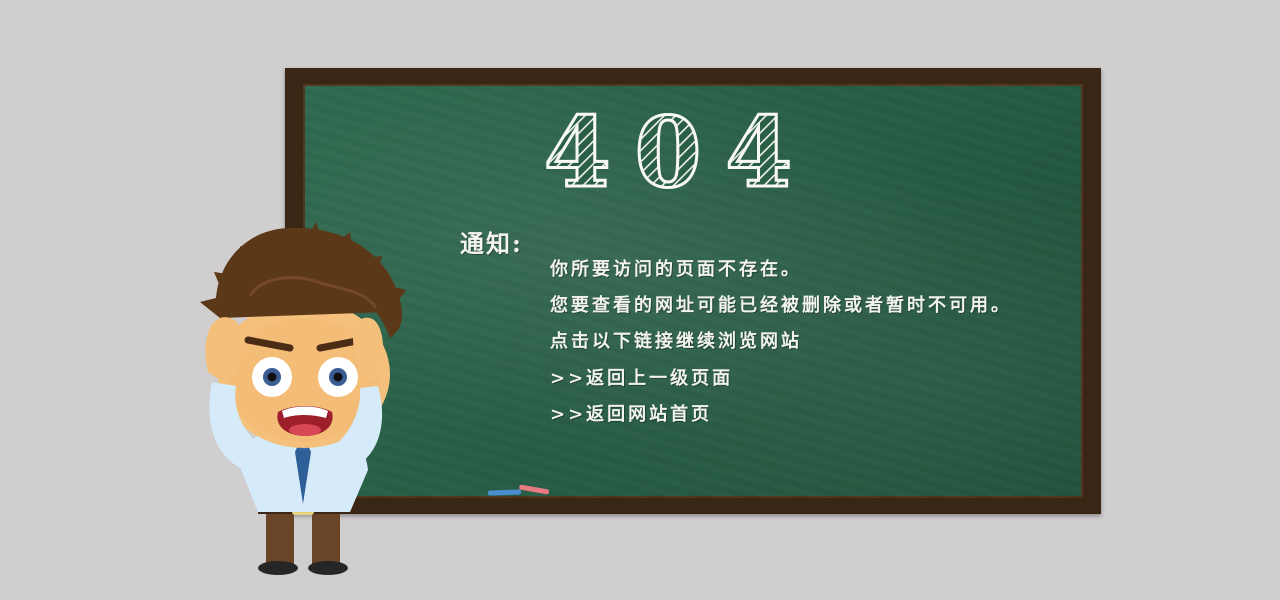  I want to click on notice-line-unavailable: 您要查看的网址可能已经被删除或者暂时不可用。, so click(781, 305).